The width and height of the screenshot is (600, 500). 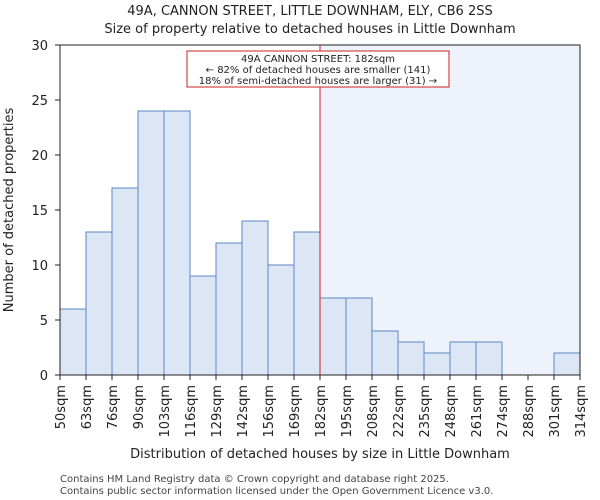 I want to click on y-axis-label: Number of detached properties, so click(x=9, y=210).